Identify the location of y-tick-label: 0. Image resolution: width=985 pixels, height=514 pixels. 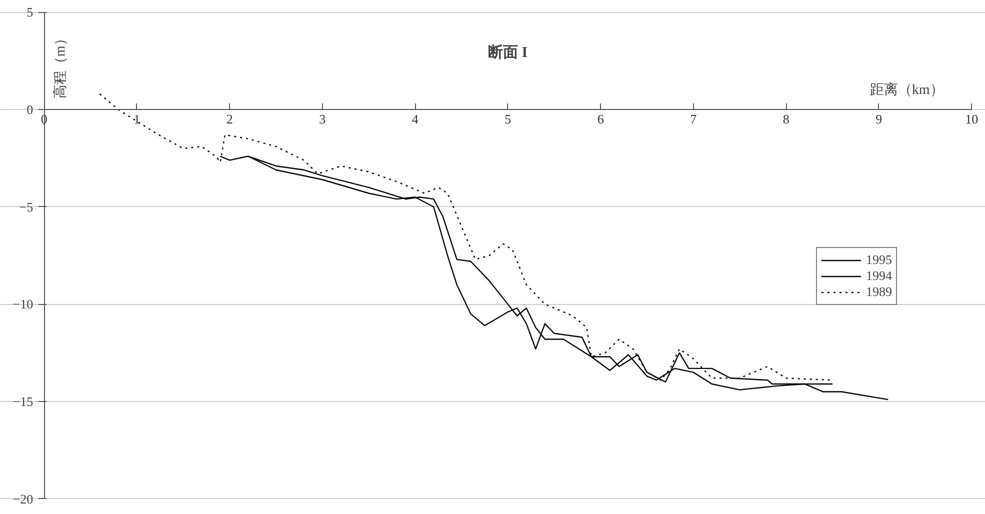
(30, 110).